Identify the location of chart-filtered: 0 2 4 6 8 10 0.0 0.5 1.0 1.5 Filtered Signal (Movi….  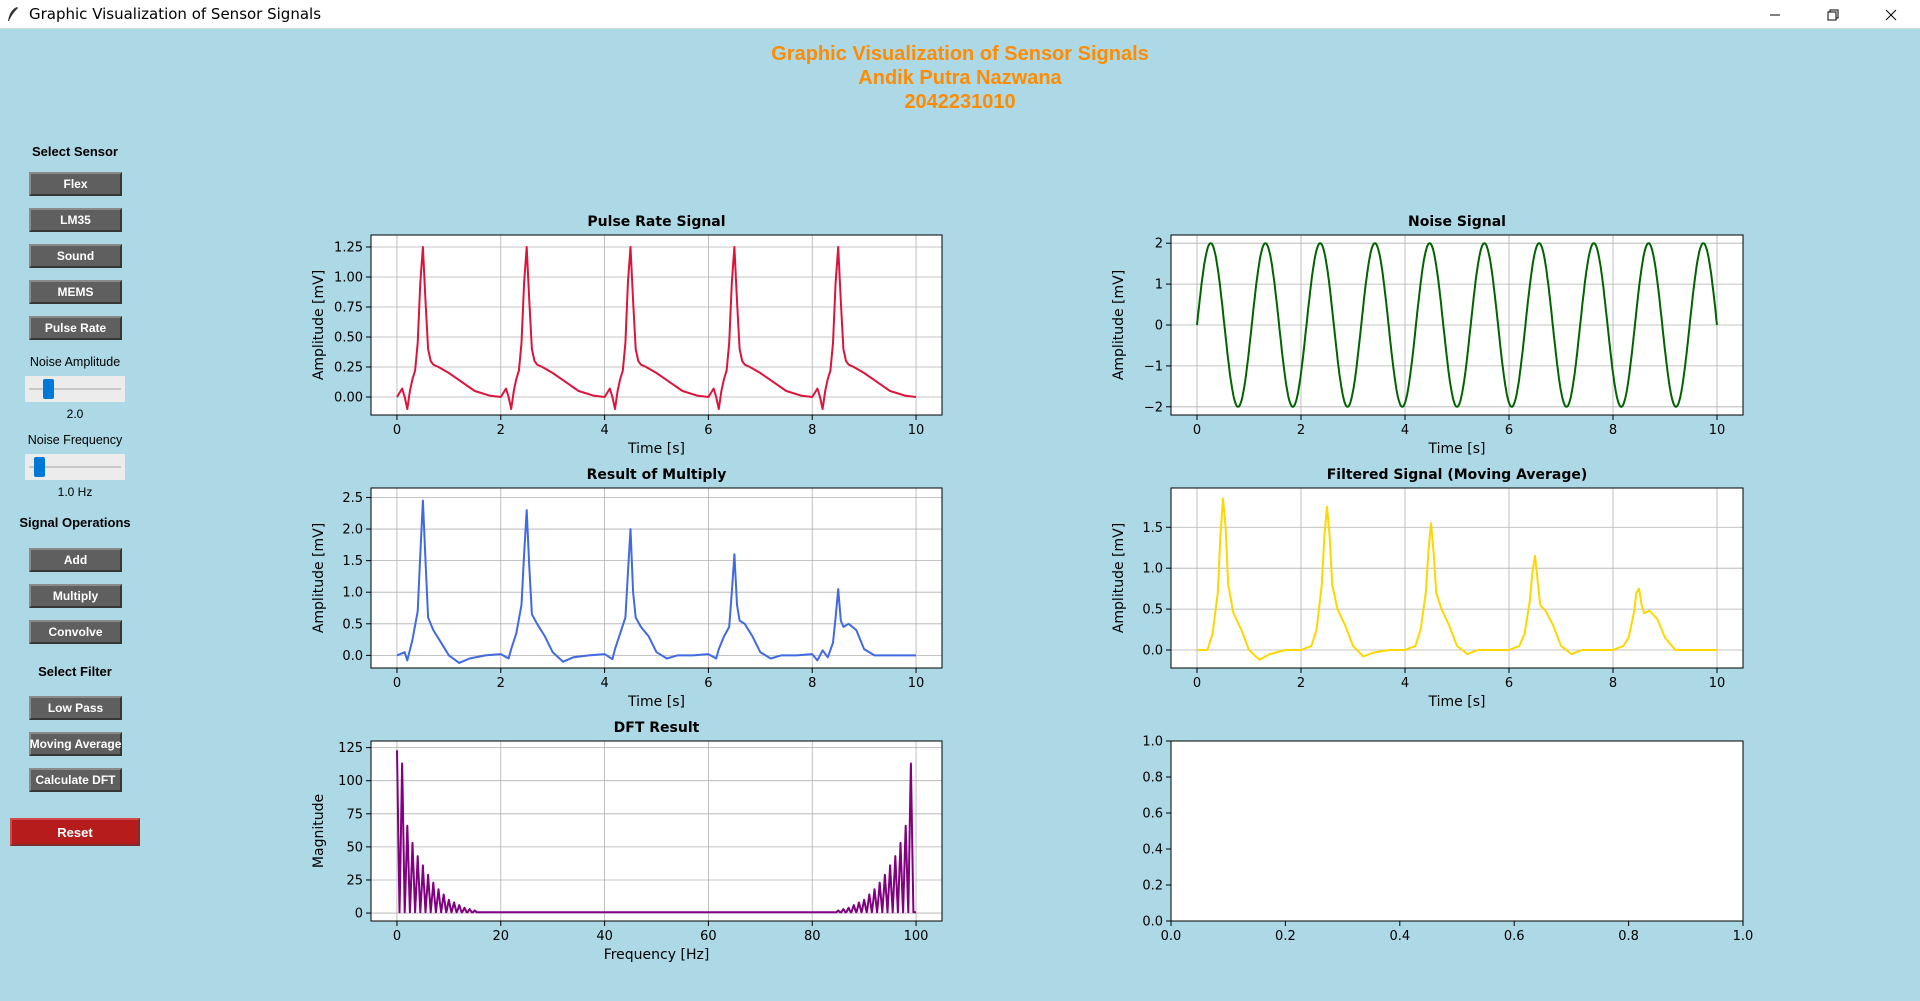
(1427, 588).